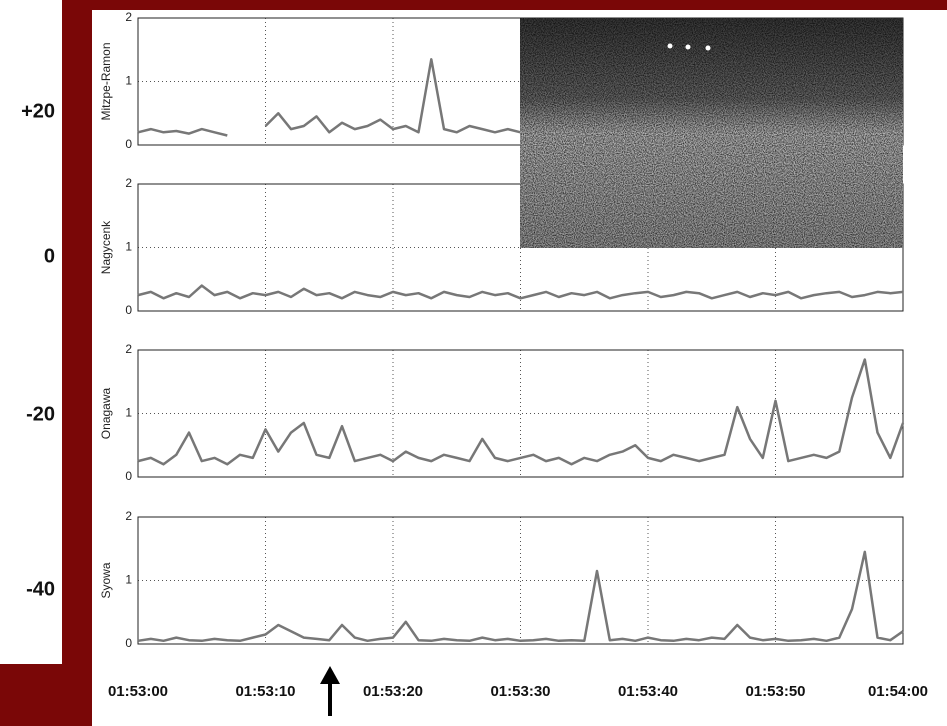 The height and width of the screenshot is (726, 947). What do you see at coordinates (106, 247) in the screenshot?
I see `station-name: Nagycenk` at bounding box center [106, 247].